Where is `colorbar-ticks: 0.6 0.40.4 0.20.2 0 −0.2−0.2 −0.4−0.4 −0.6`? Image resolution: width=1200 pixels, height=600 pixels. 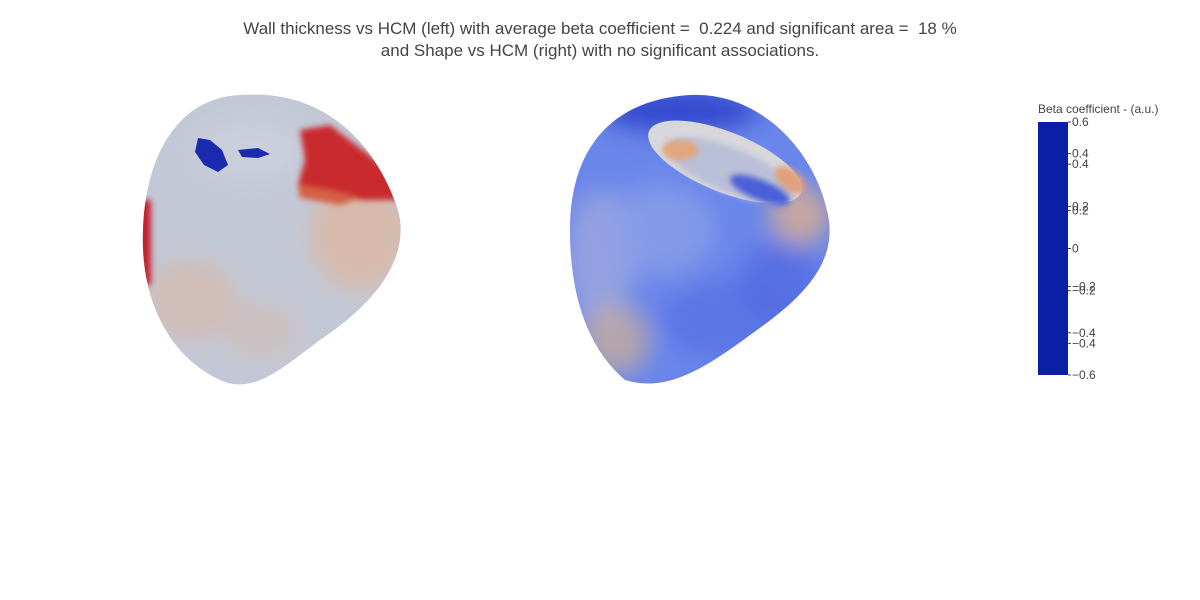
colorbar-ticks: 0.6 0.40.4 0.20.2 0 −0.2−0.2 −0.4−0.4 −0.6 is located at coordinates (1082, 248).